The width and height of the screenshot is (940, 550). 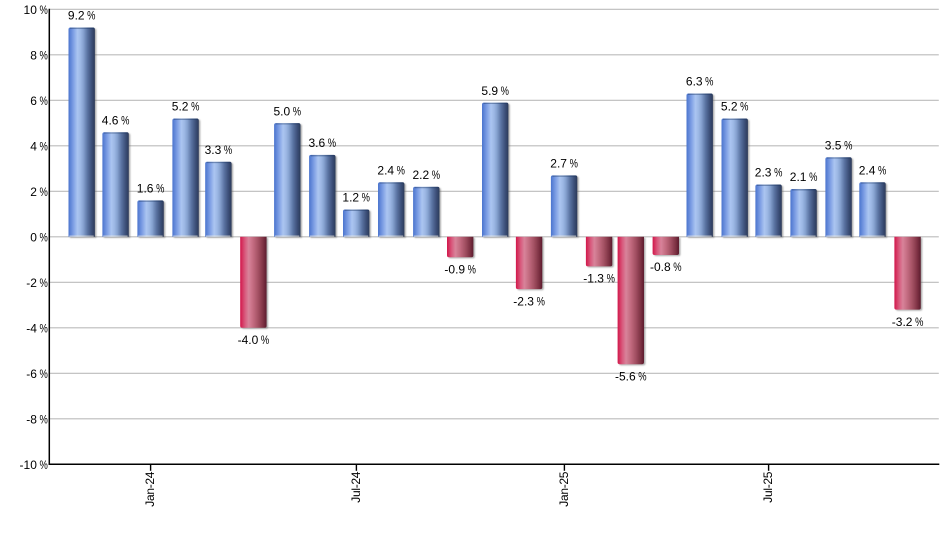 I want to click on svg-text: 3.5 %, so click(x=839, y=145).